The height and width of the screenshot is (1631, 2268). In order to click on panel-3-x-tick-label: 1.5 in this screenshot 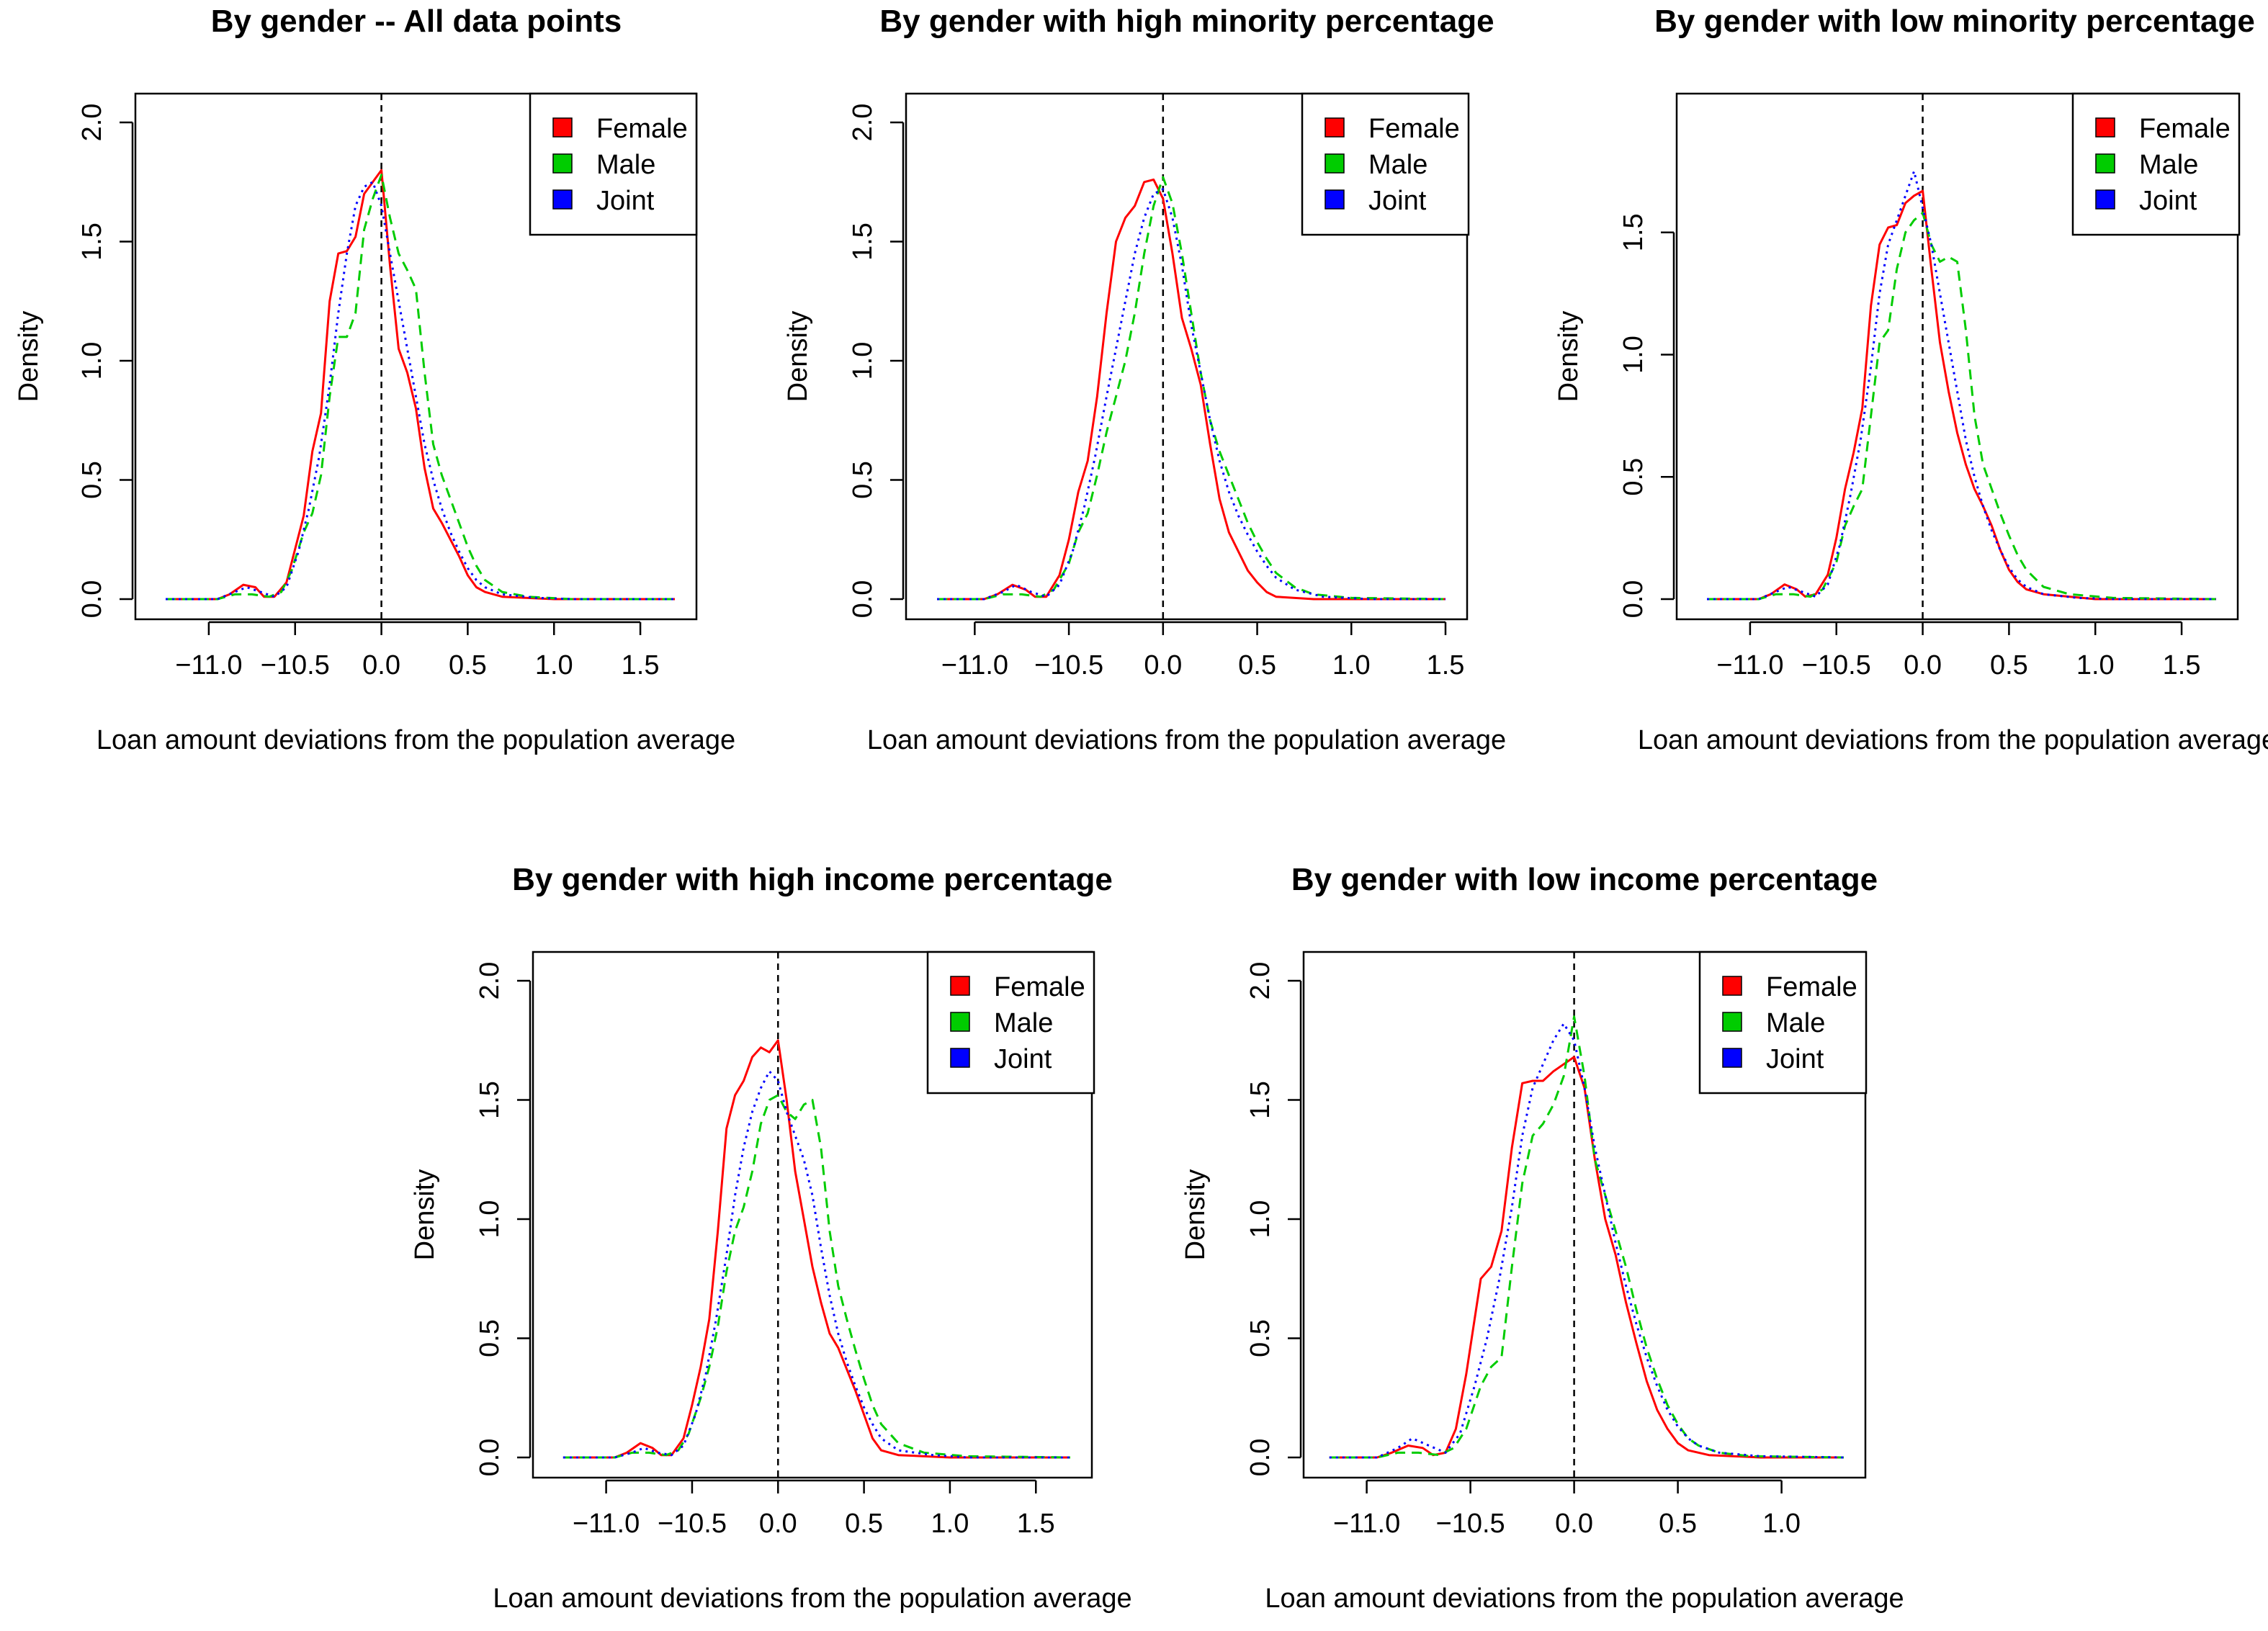, I will do `click(2182, 665)`.